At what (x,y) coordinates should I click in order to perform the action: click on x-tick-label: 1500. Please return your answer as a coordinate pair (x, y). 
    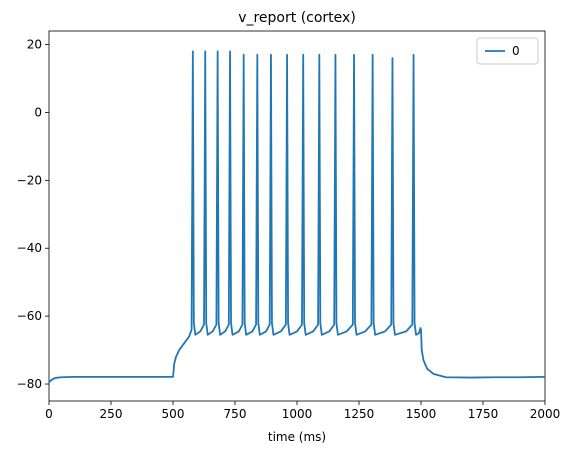
    Looking at the image, I should click on (421, 414).